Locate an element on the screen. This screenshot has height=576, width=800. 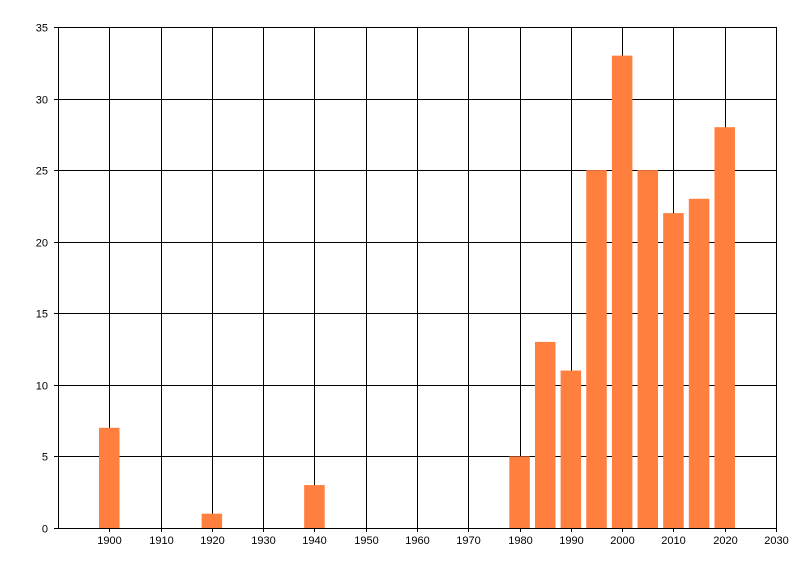
y-tick-label: 5 is located at coordinates (45, 458).